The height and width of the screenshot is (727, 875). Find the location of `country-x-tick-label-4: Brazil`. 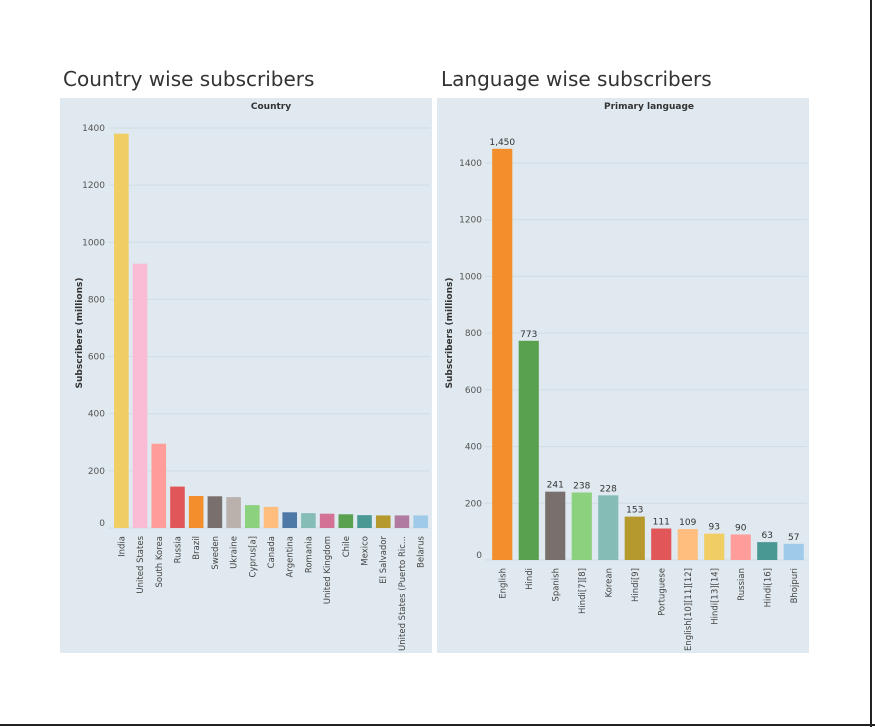

country-x-tick-label-4: Brazil is located at coordinates (197, 548).